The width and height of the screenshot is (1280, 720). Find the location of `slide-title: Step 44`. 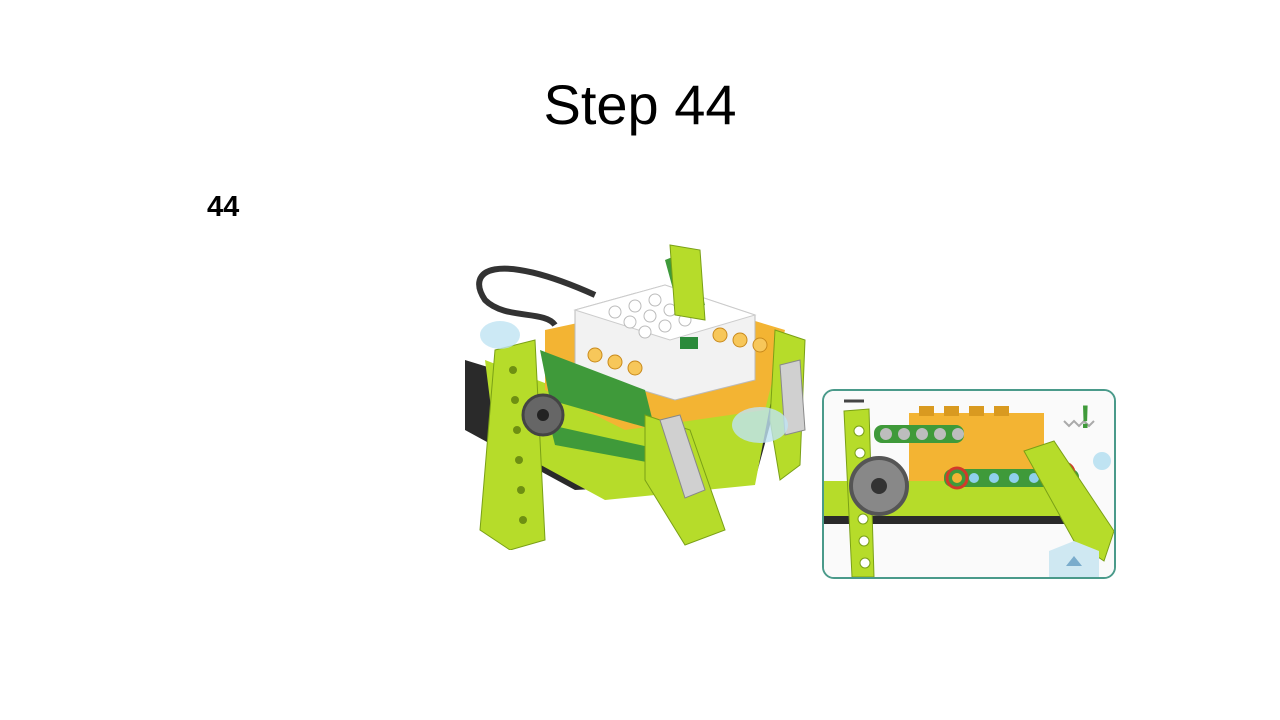

slide-title: Step 44 is located at coordinates (640, 104).